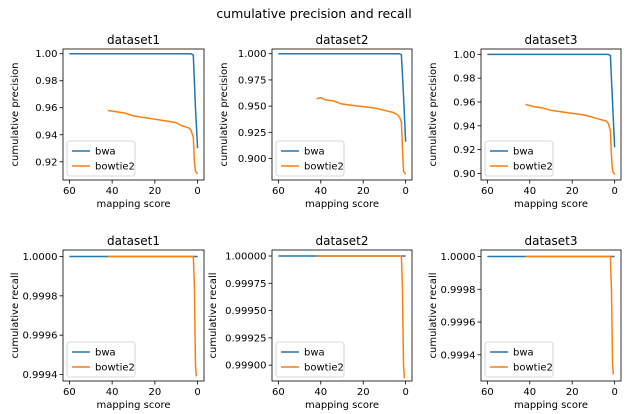 The image size is (628, 414). Describe the element at coordinates (245, 366) in the screenshot. I see `y-tick-label: 0.99900` at that location.